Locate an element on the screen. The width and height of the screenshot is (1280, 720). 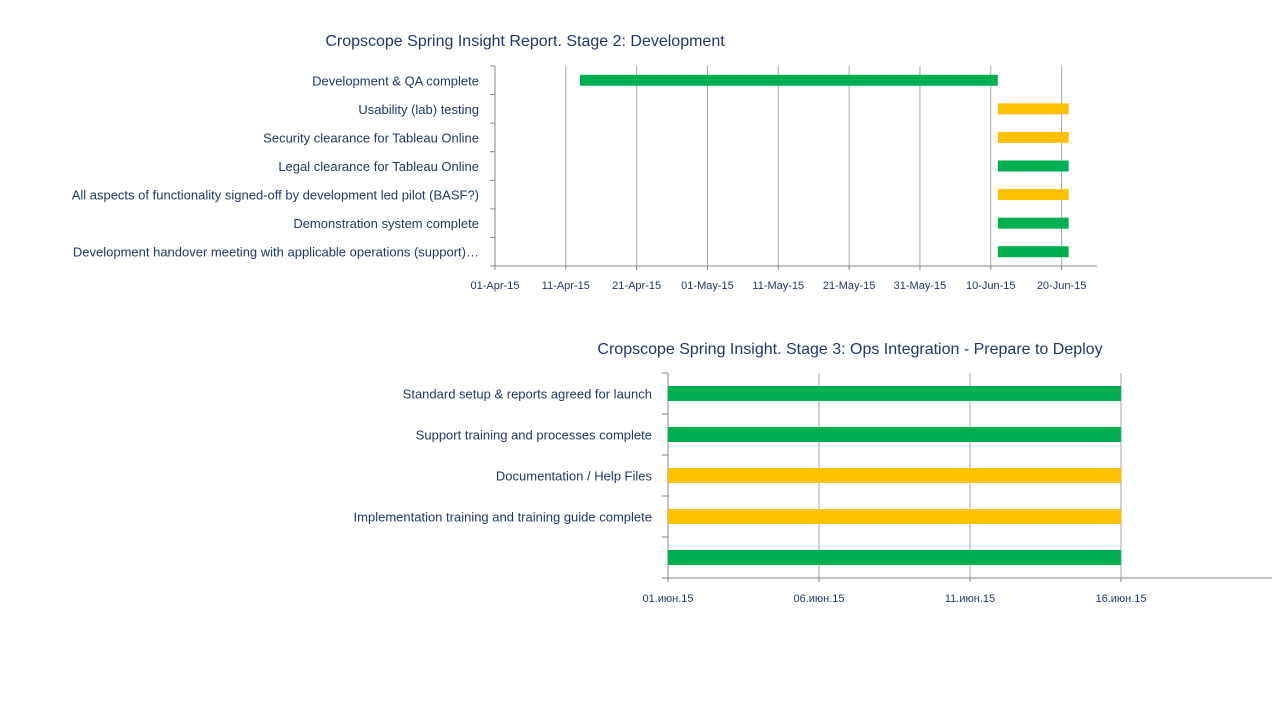
x-tick-label: 01.июн.15 is located at coordinates (667, 599).